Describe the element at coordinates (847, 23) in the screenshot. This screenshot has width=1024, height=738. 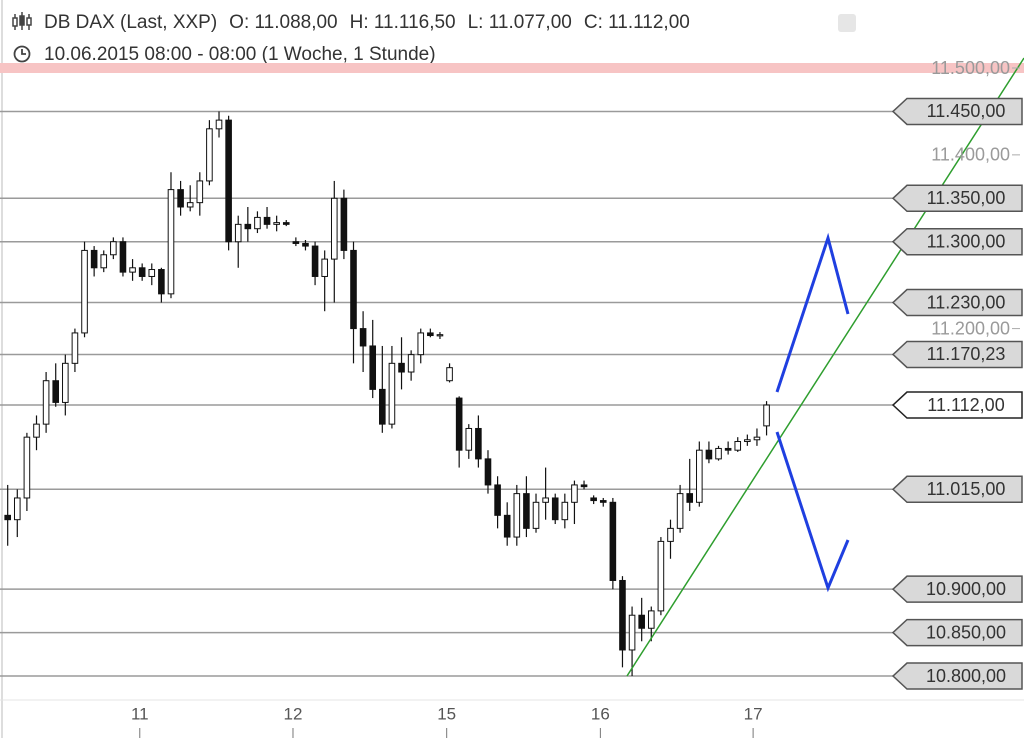
I see `settings-icon` at that location.